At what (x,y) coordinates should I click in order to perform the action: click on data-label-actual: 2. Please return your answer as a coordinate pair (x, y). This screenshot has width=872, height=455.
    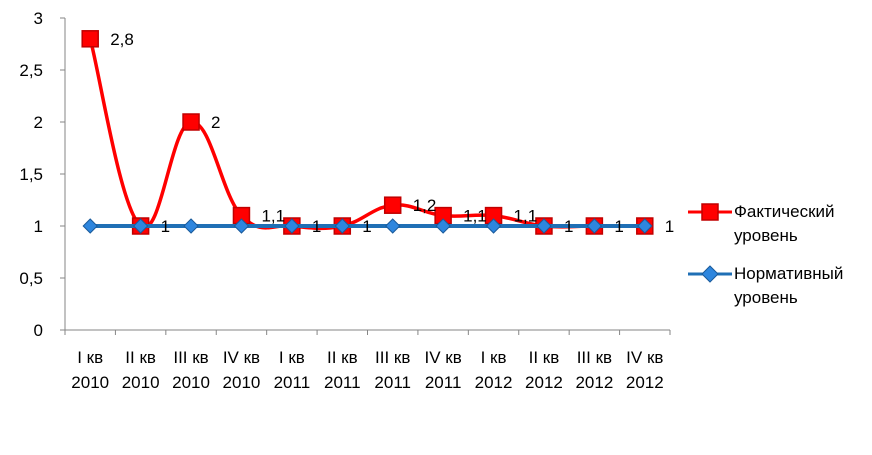
    Looking at the image, I should click on (215, 122).